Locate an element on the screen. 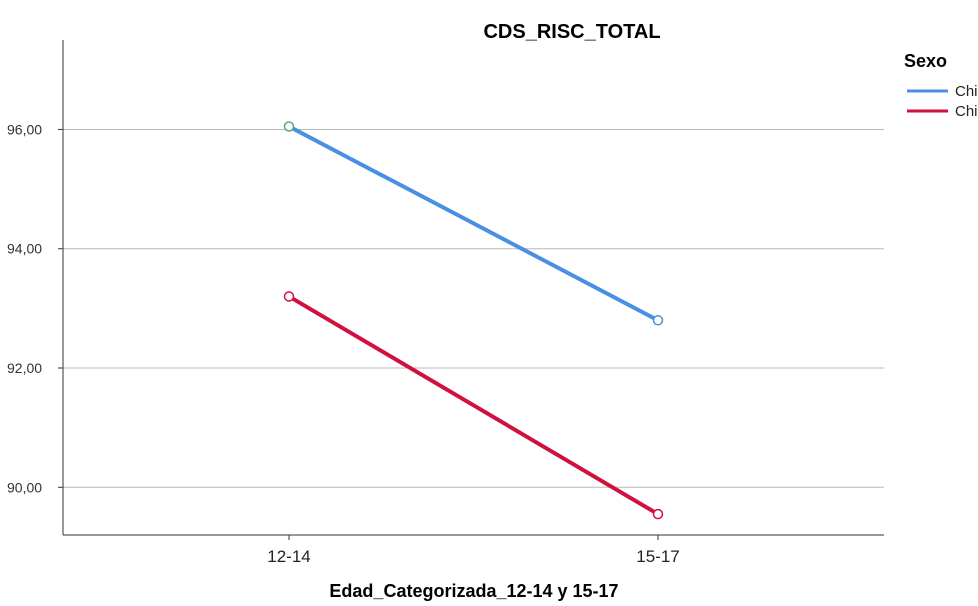 This screenshot has height=606, width=978. legend-label-chico: Chico is located at coordinates (966, 91).